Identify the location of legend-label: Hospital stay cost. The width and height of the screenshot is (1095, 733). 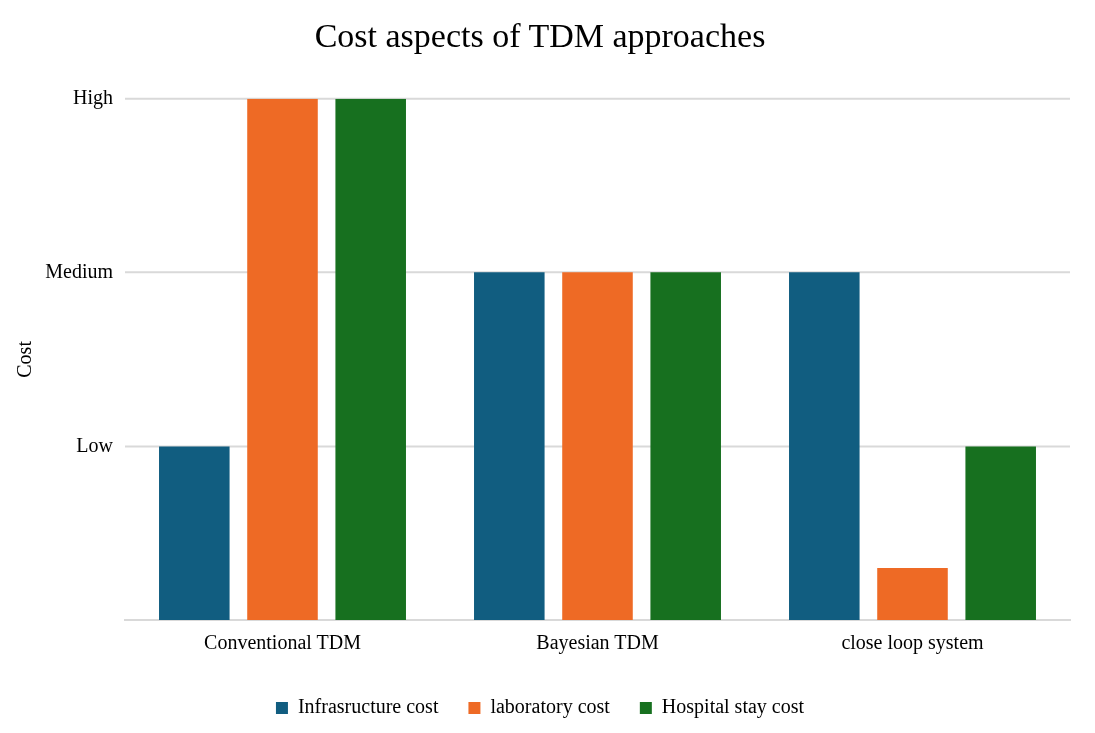
(733, 707).